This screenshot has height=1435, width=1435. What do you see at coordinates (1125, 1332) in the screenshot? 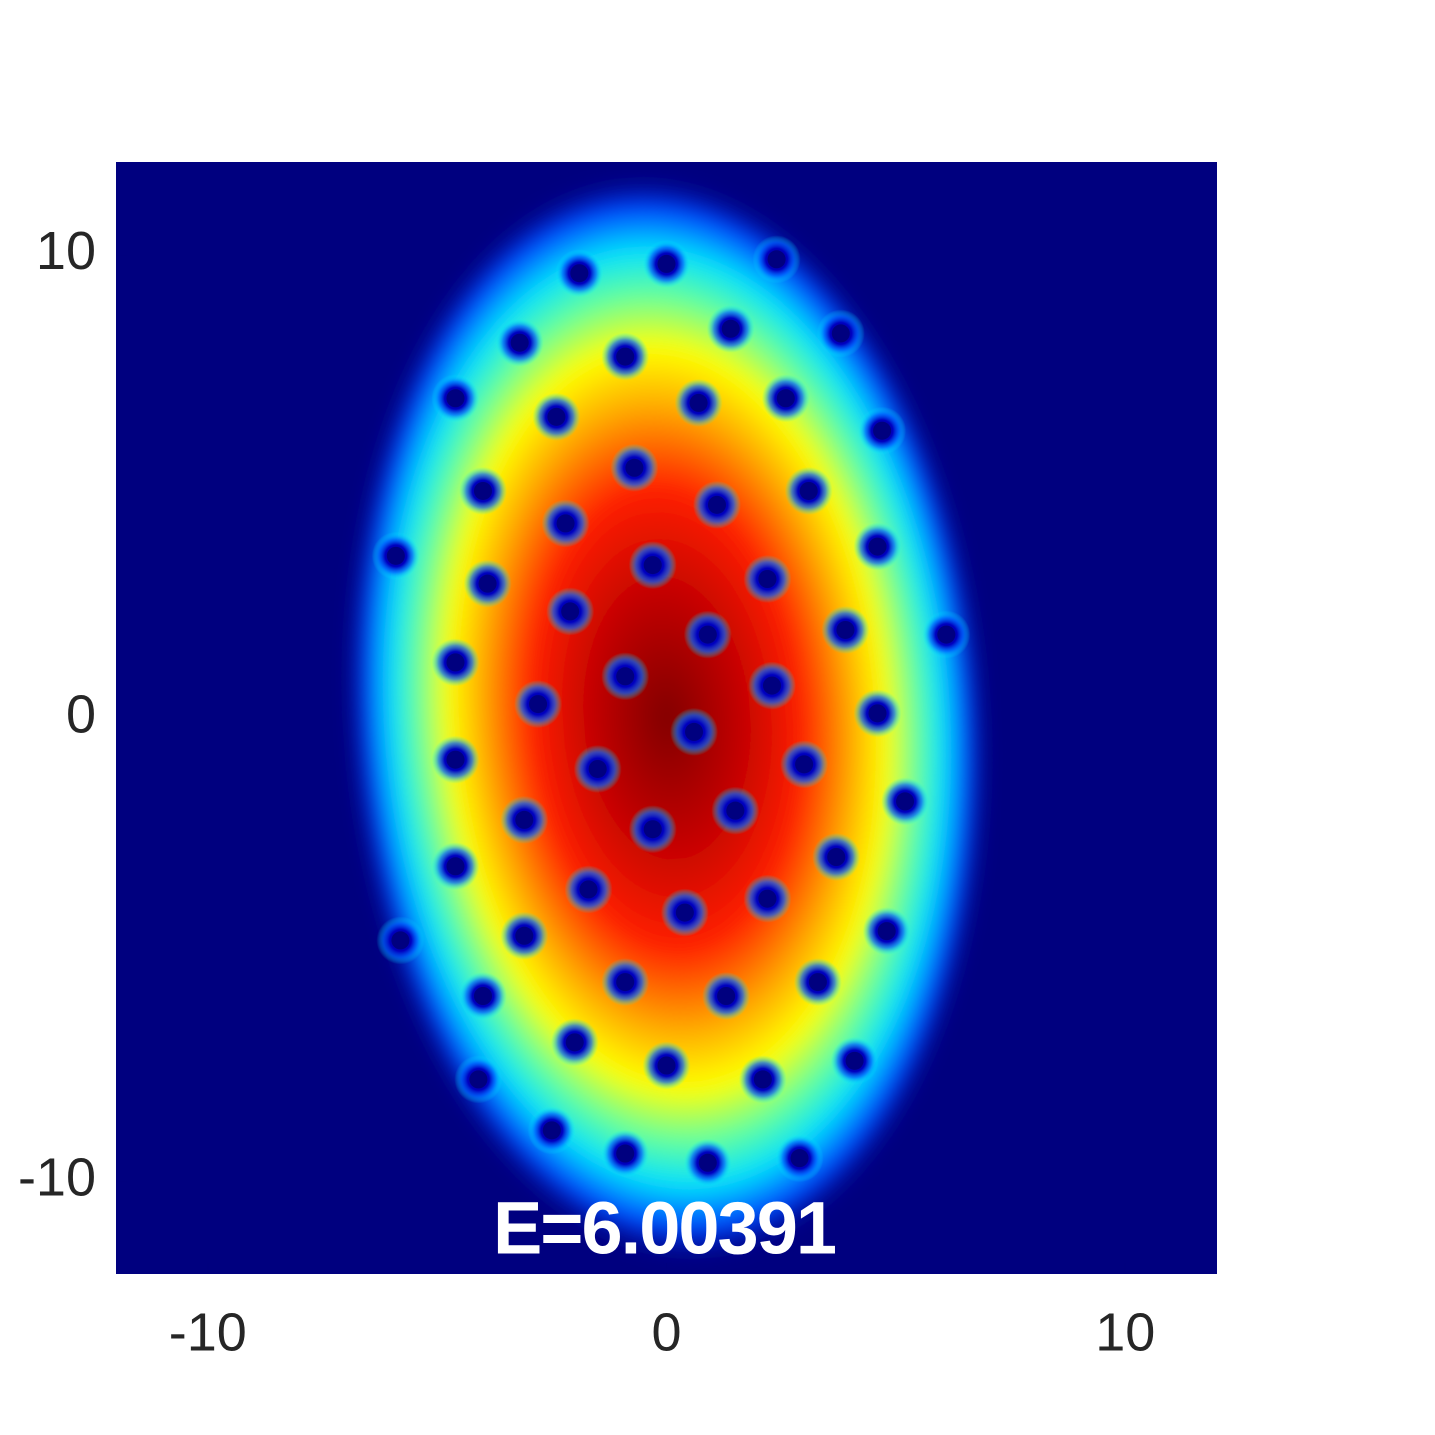
I see `x-tick-label: 10` at bounding box center [1125, 1332].